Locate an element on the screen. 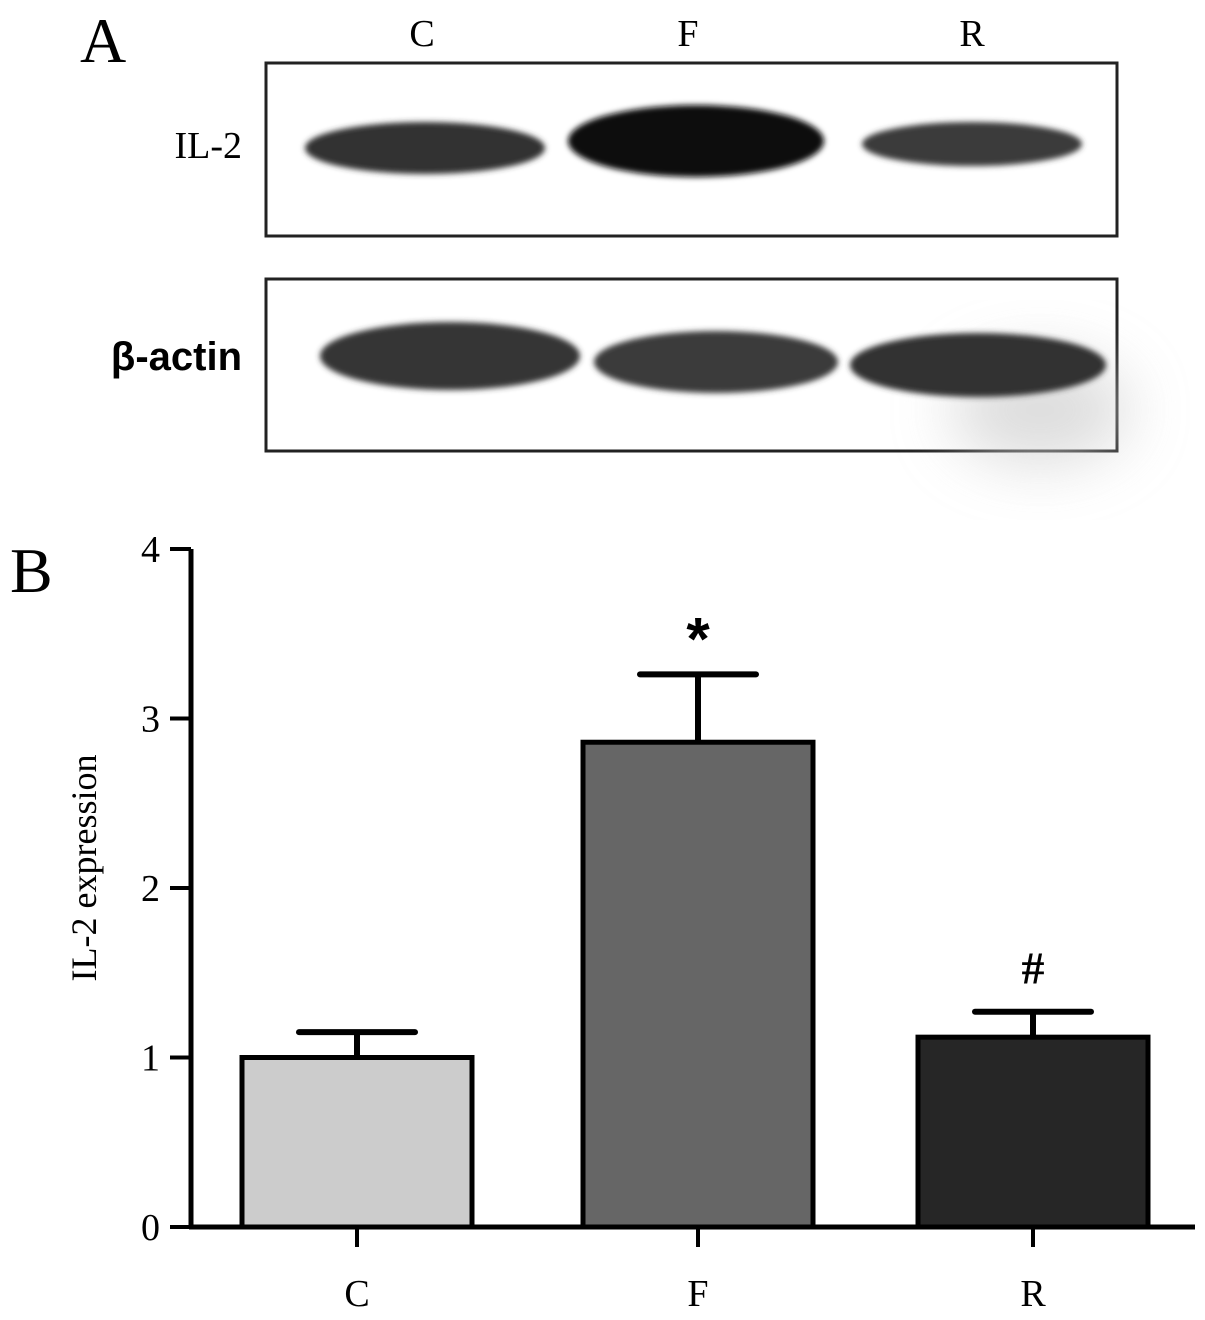  blot-il2: IL-2 is located at coordinates (646, 149).